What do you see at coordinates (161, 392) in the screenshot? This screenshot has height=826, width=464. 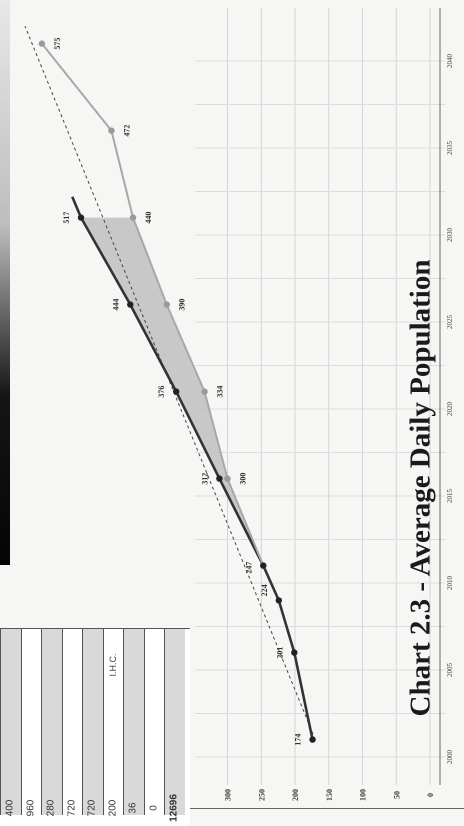 I see `data-label: 376` at bounding box center [161, 392].